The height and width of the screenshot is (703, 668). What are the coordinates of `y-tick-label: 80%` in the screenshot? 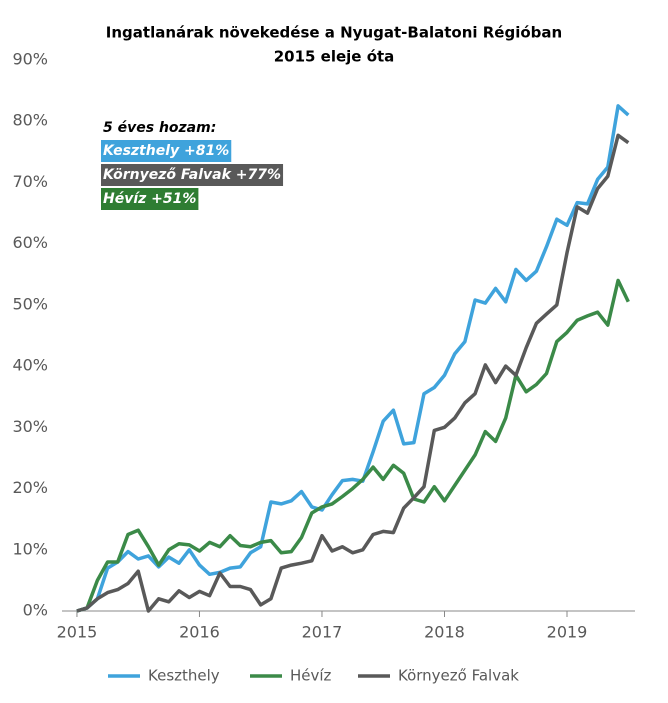 It's located at (30, 120).